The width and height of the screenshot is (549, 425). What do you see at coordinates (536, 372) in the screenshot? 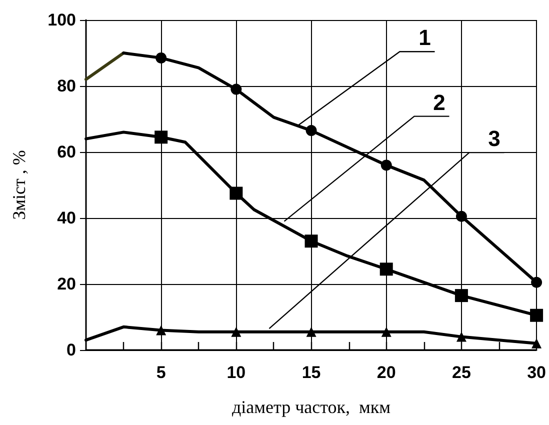
I see `x-tick-label: 30` at bounding box center [536, 372].